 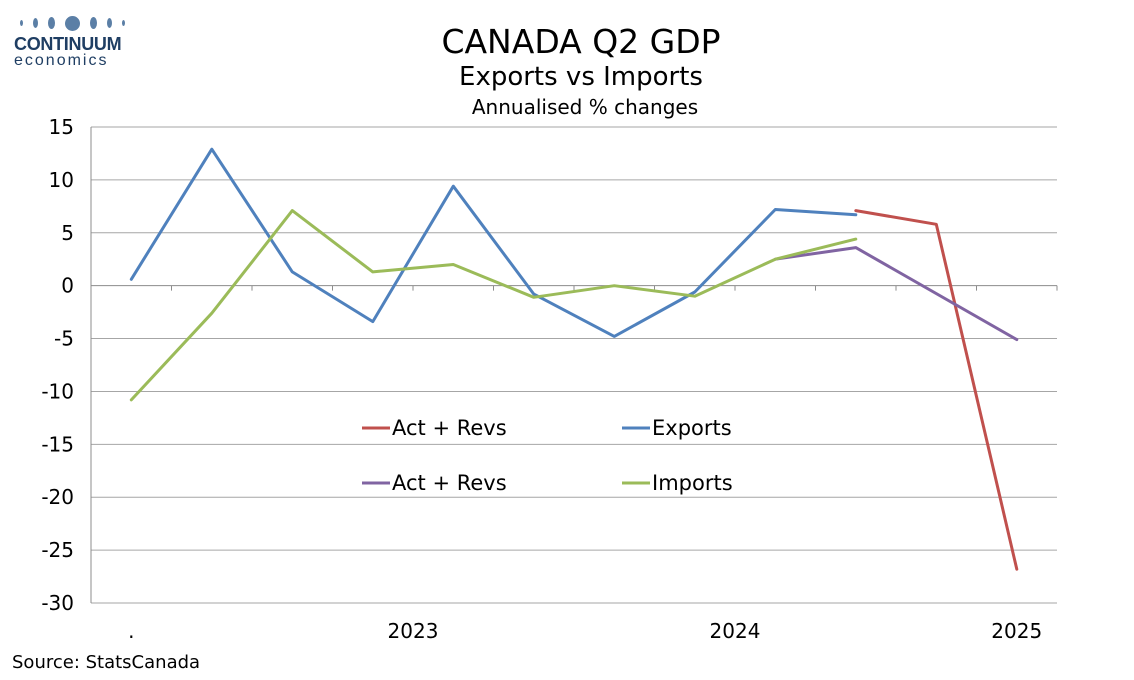 What do you see at coordinates (413, 631) in the screenshot?
I see `x-tick-label: 2023` at bounding box center [413, 631].